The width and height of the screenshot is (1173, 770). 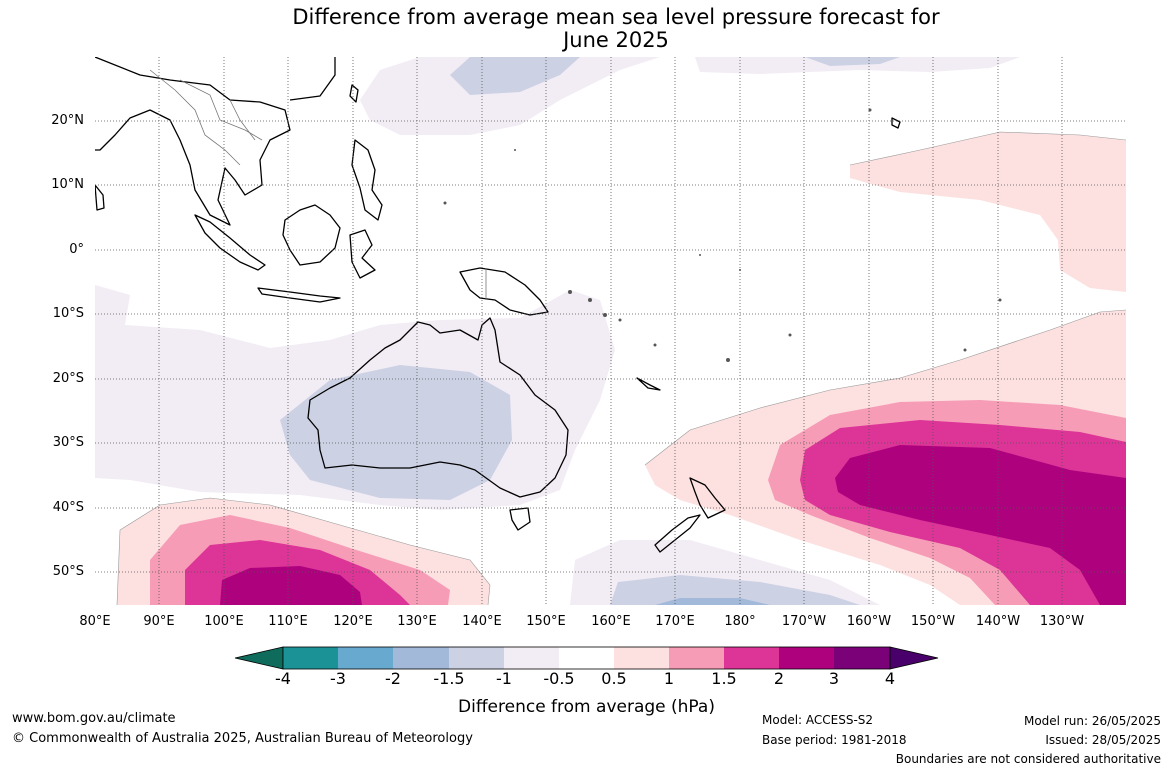 I want to click on colorbar-tick: -3, so click(x=338, y=678).